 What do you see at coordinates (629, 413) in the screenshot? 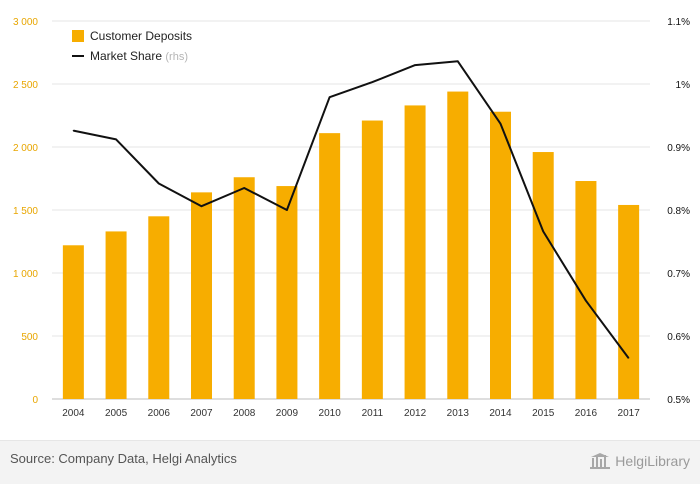
I see `x-tick-label: 2017` at bounding box center [629, 413].